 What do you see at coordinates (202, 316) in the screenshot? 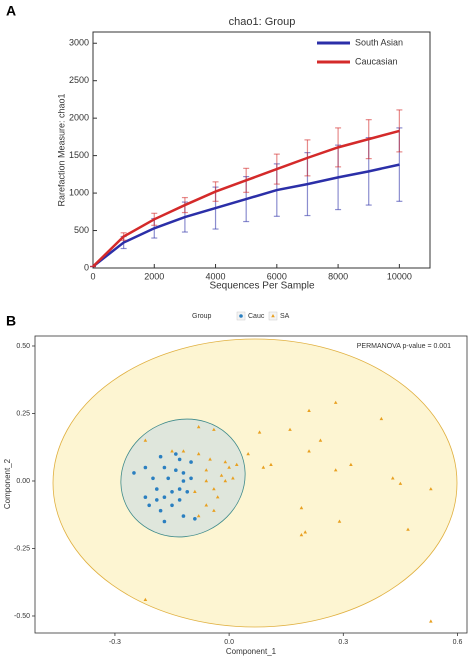
I see `legend-title: Group` at bounding box center [202, 316].